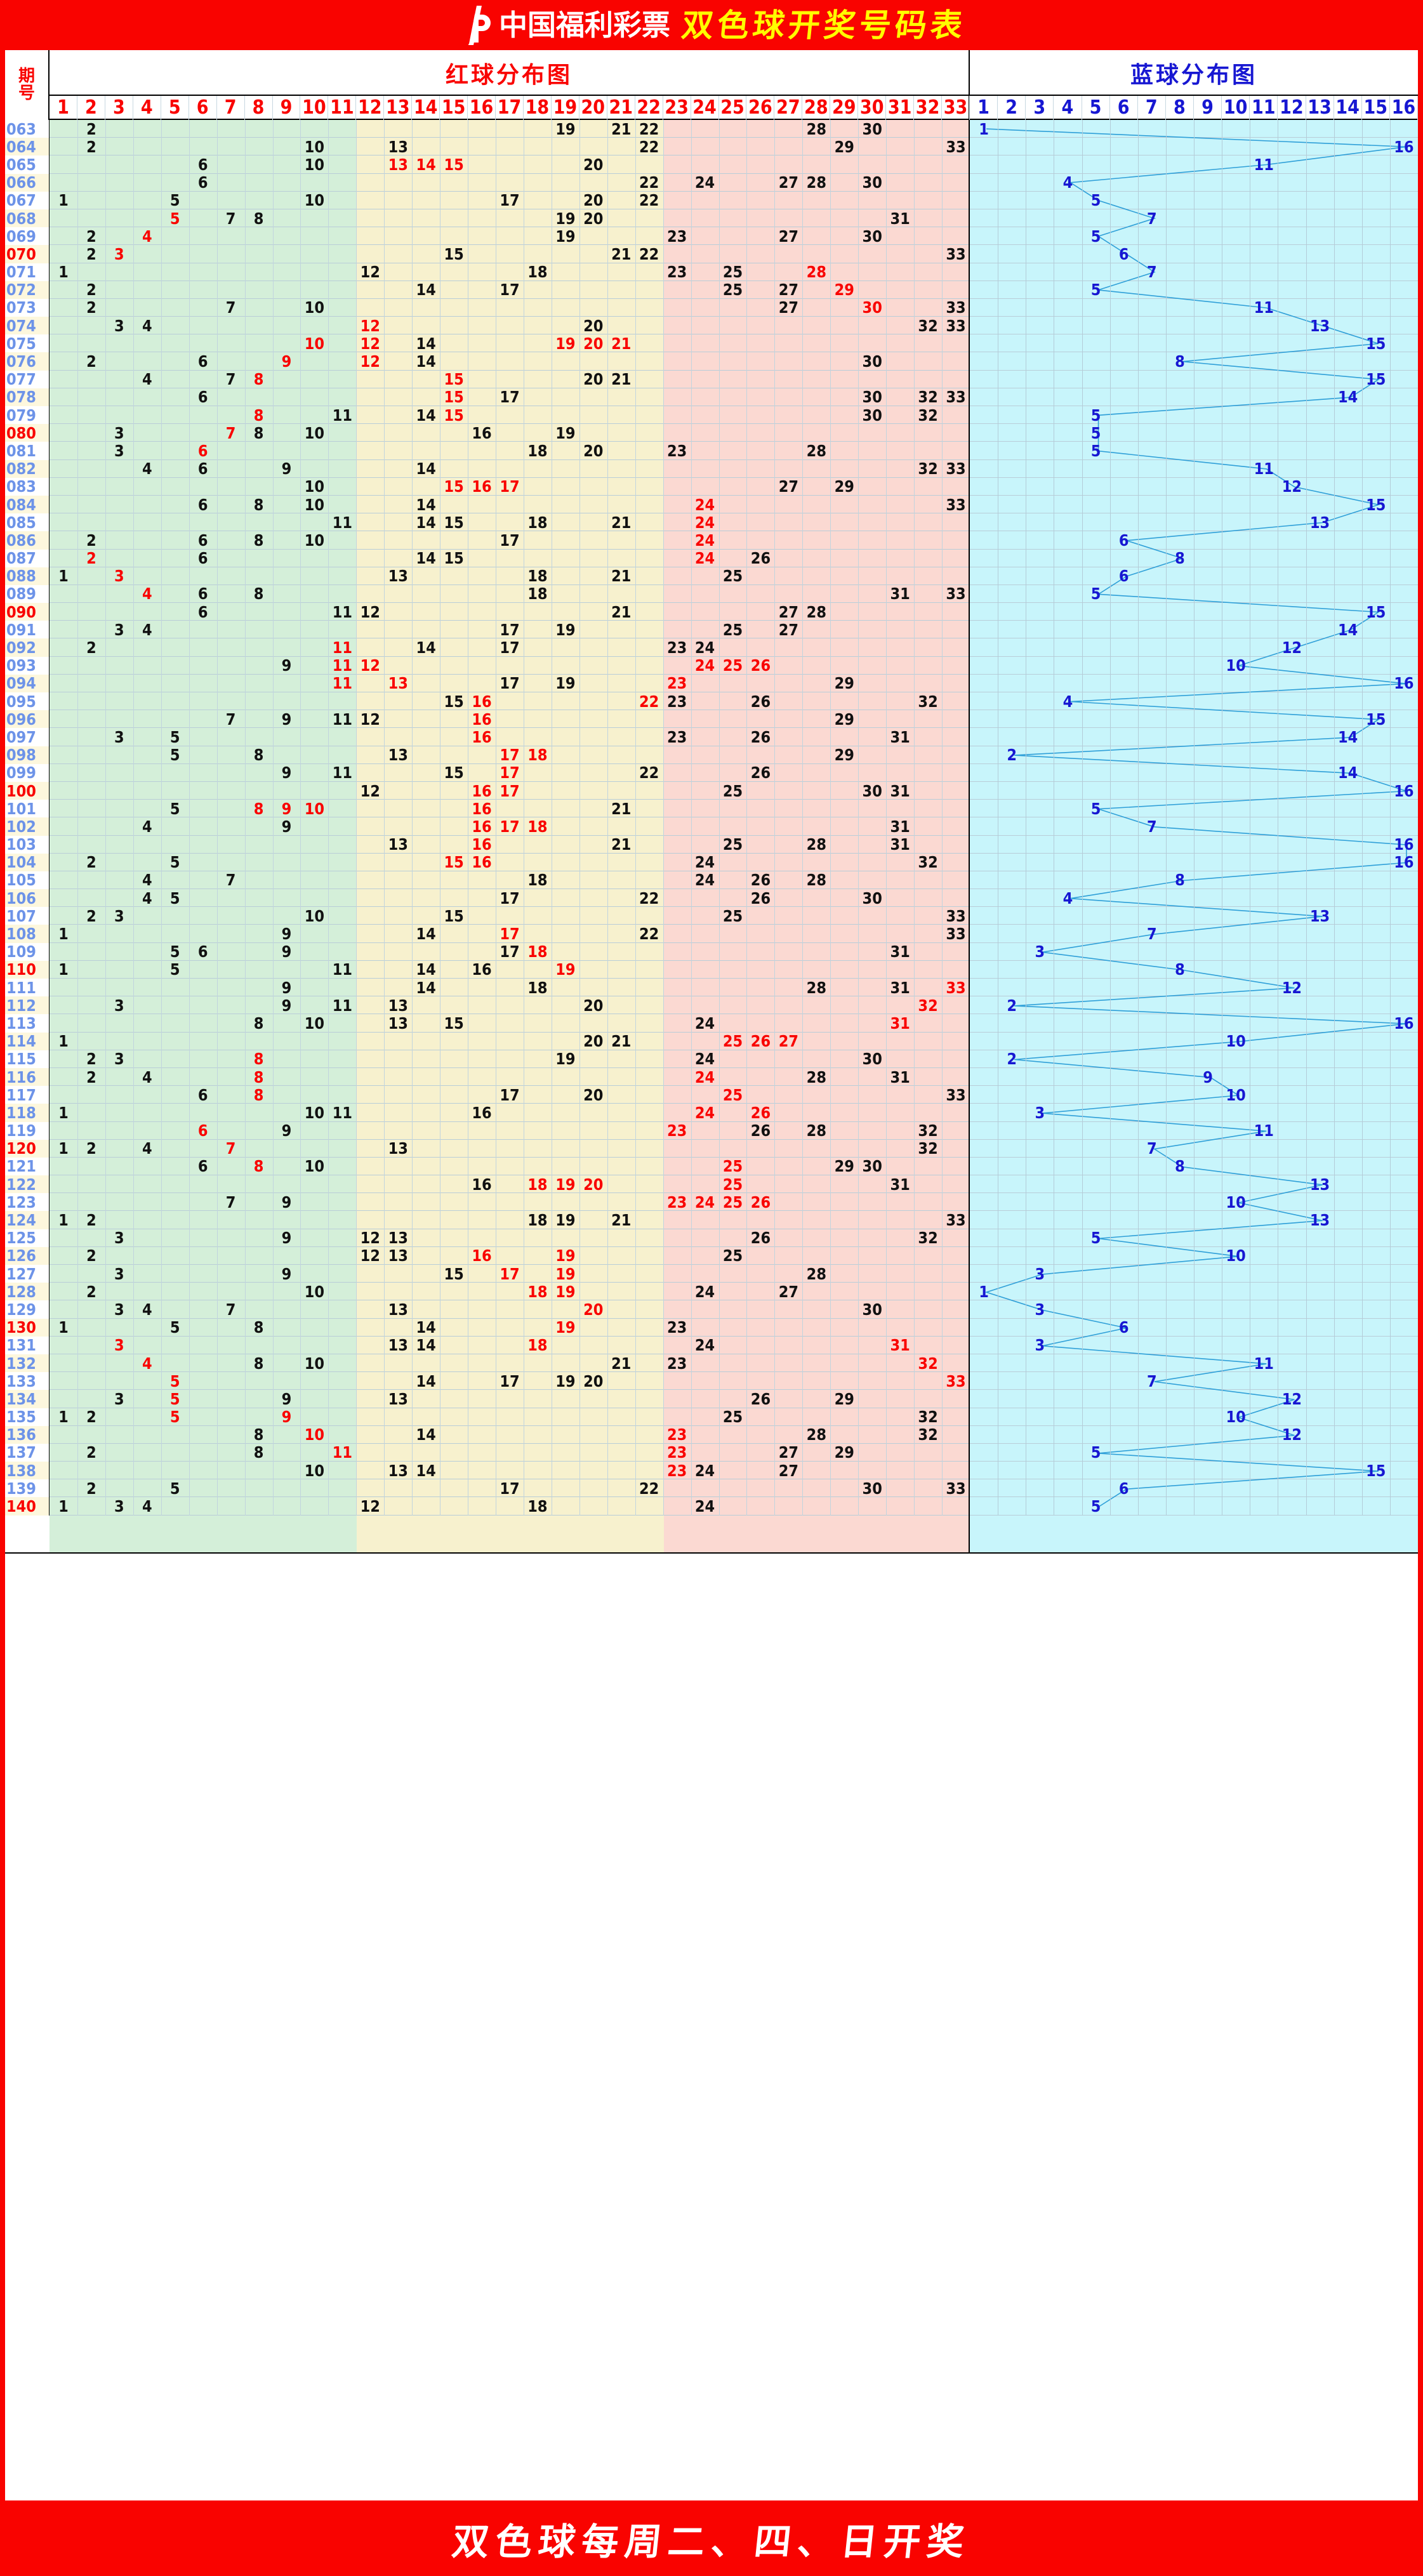 Image resolution: width=1423 pixels, height=2576 pixels. What do you see at coordinates (28, 1363) in the screenshot?
I see `period-label: 132` at bounding box center [28, 1363].